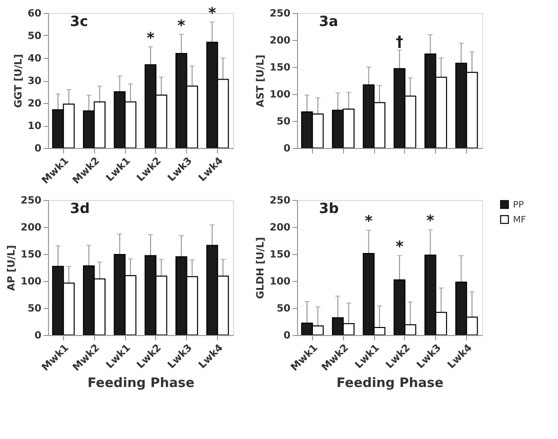 The image size is (558, 439). I want to click on annotation: †, so click(400, 41).